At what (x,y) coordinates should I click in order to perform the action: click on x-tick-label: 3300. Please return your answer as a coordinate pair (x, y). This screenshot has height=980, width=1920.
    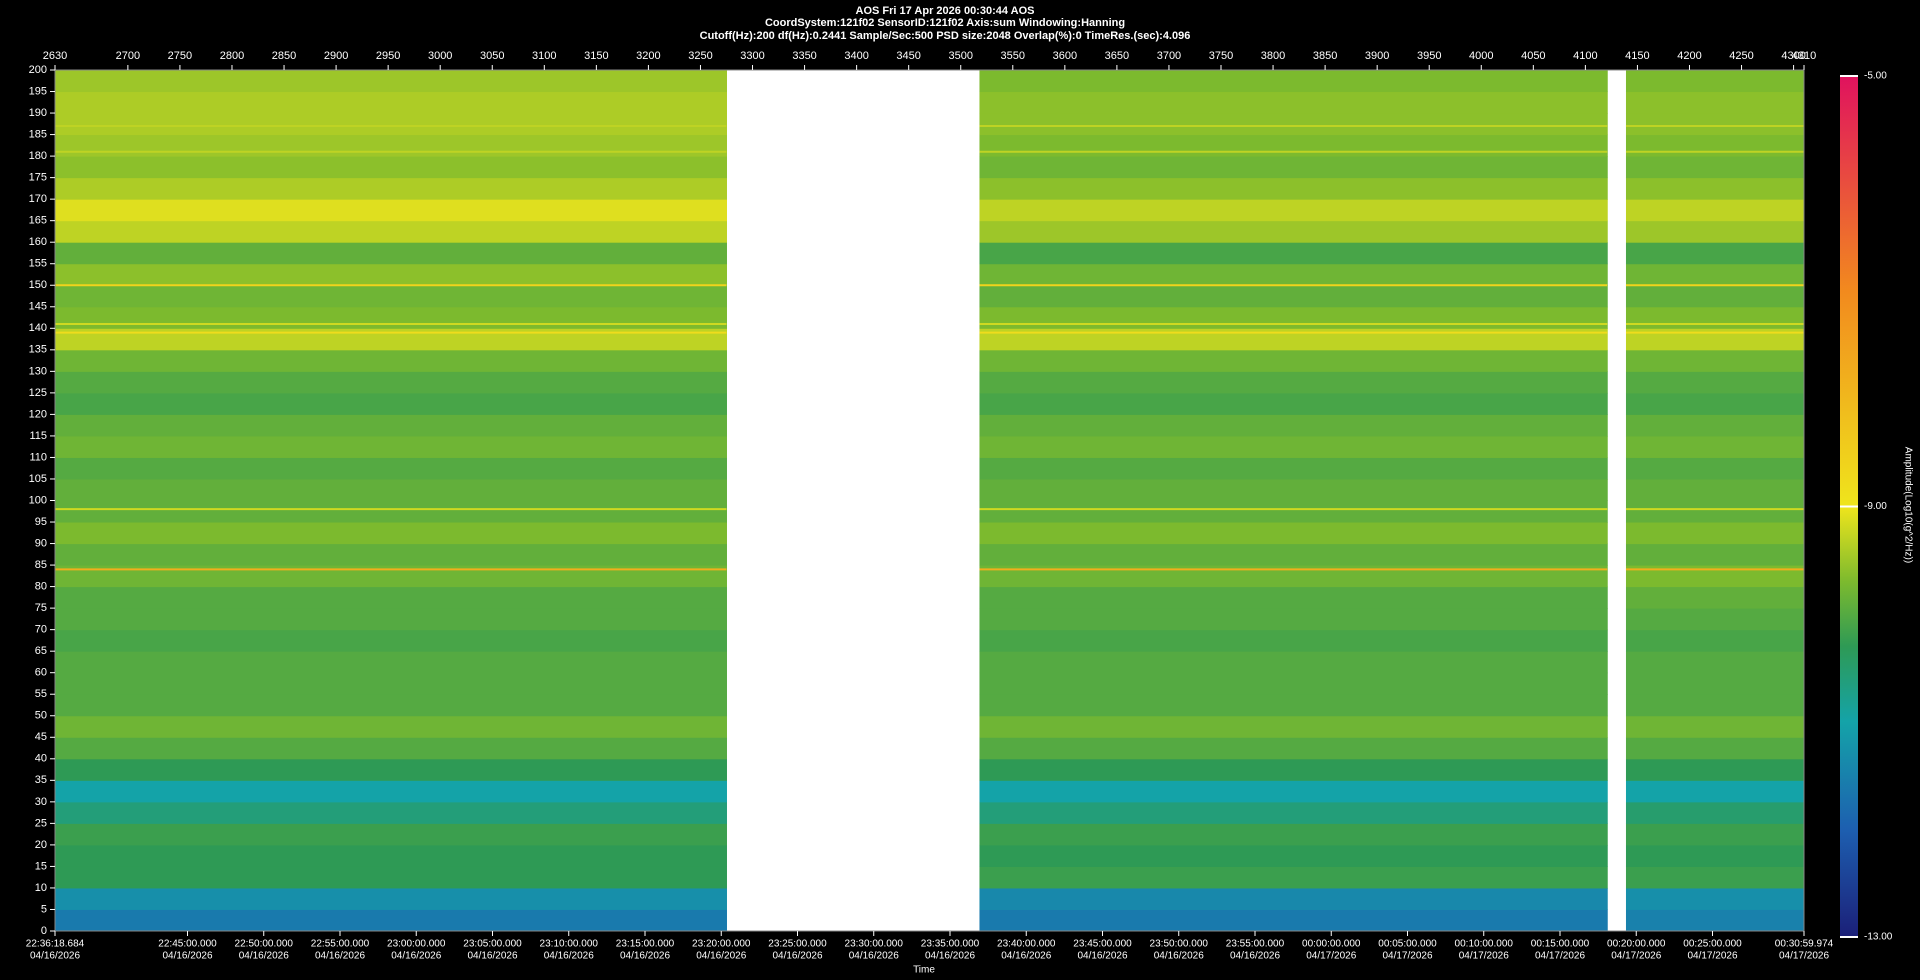
    Looking at the image, I should click on (752, 56).